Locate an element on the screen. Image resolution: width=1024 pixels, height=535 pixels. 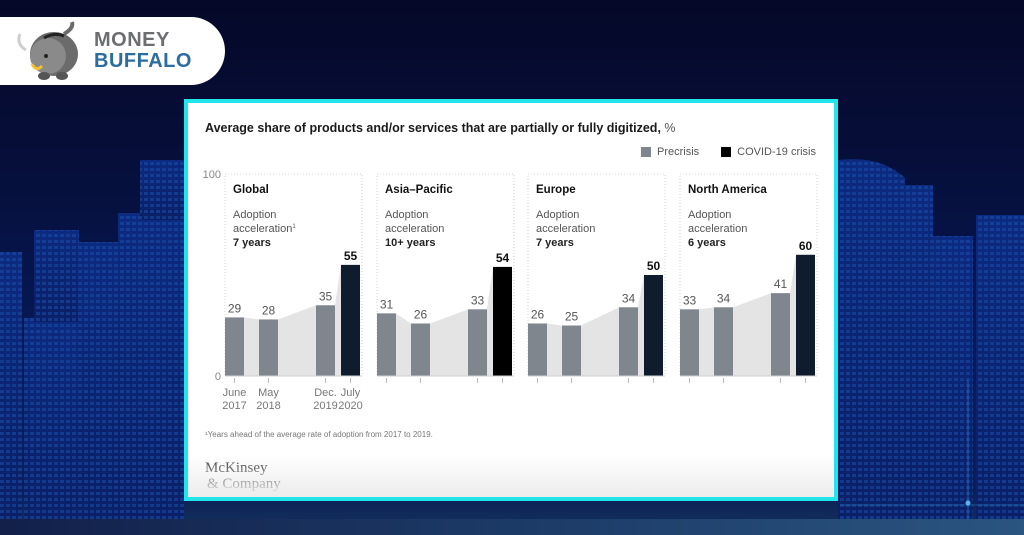
legend-item-covid: COVID-19 crisis is located at coordinates (768, 152).